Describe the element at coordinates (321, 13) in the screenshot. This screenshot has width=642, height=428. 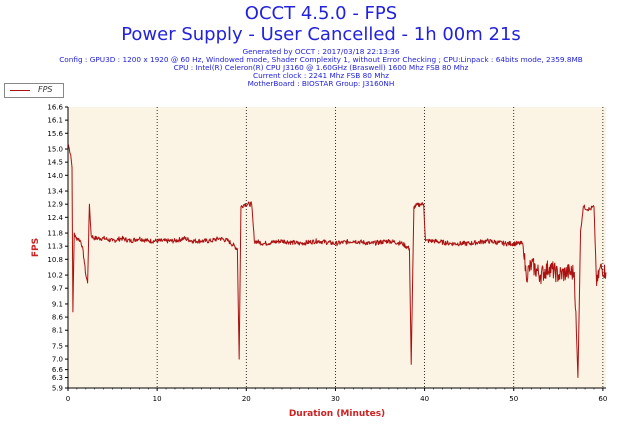
I see `chart-title: OCCT 4.5.0 - FPS` at that location.